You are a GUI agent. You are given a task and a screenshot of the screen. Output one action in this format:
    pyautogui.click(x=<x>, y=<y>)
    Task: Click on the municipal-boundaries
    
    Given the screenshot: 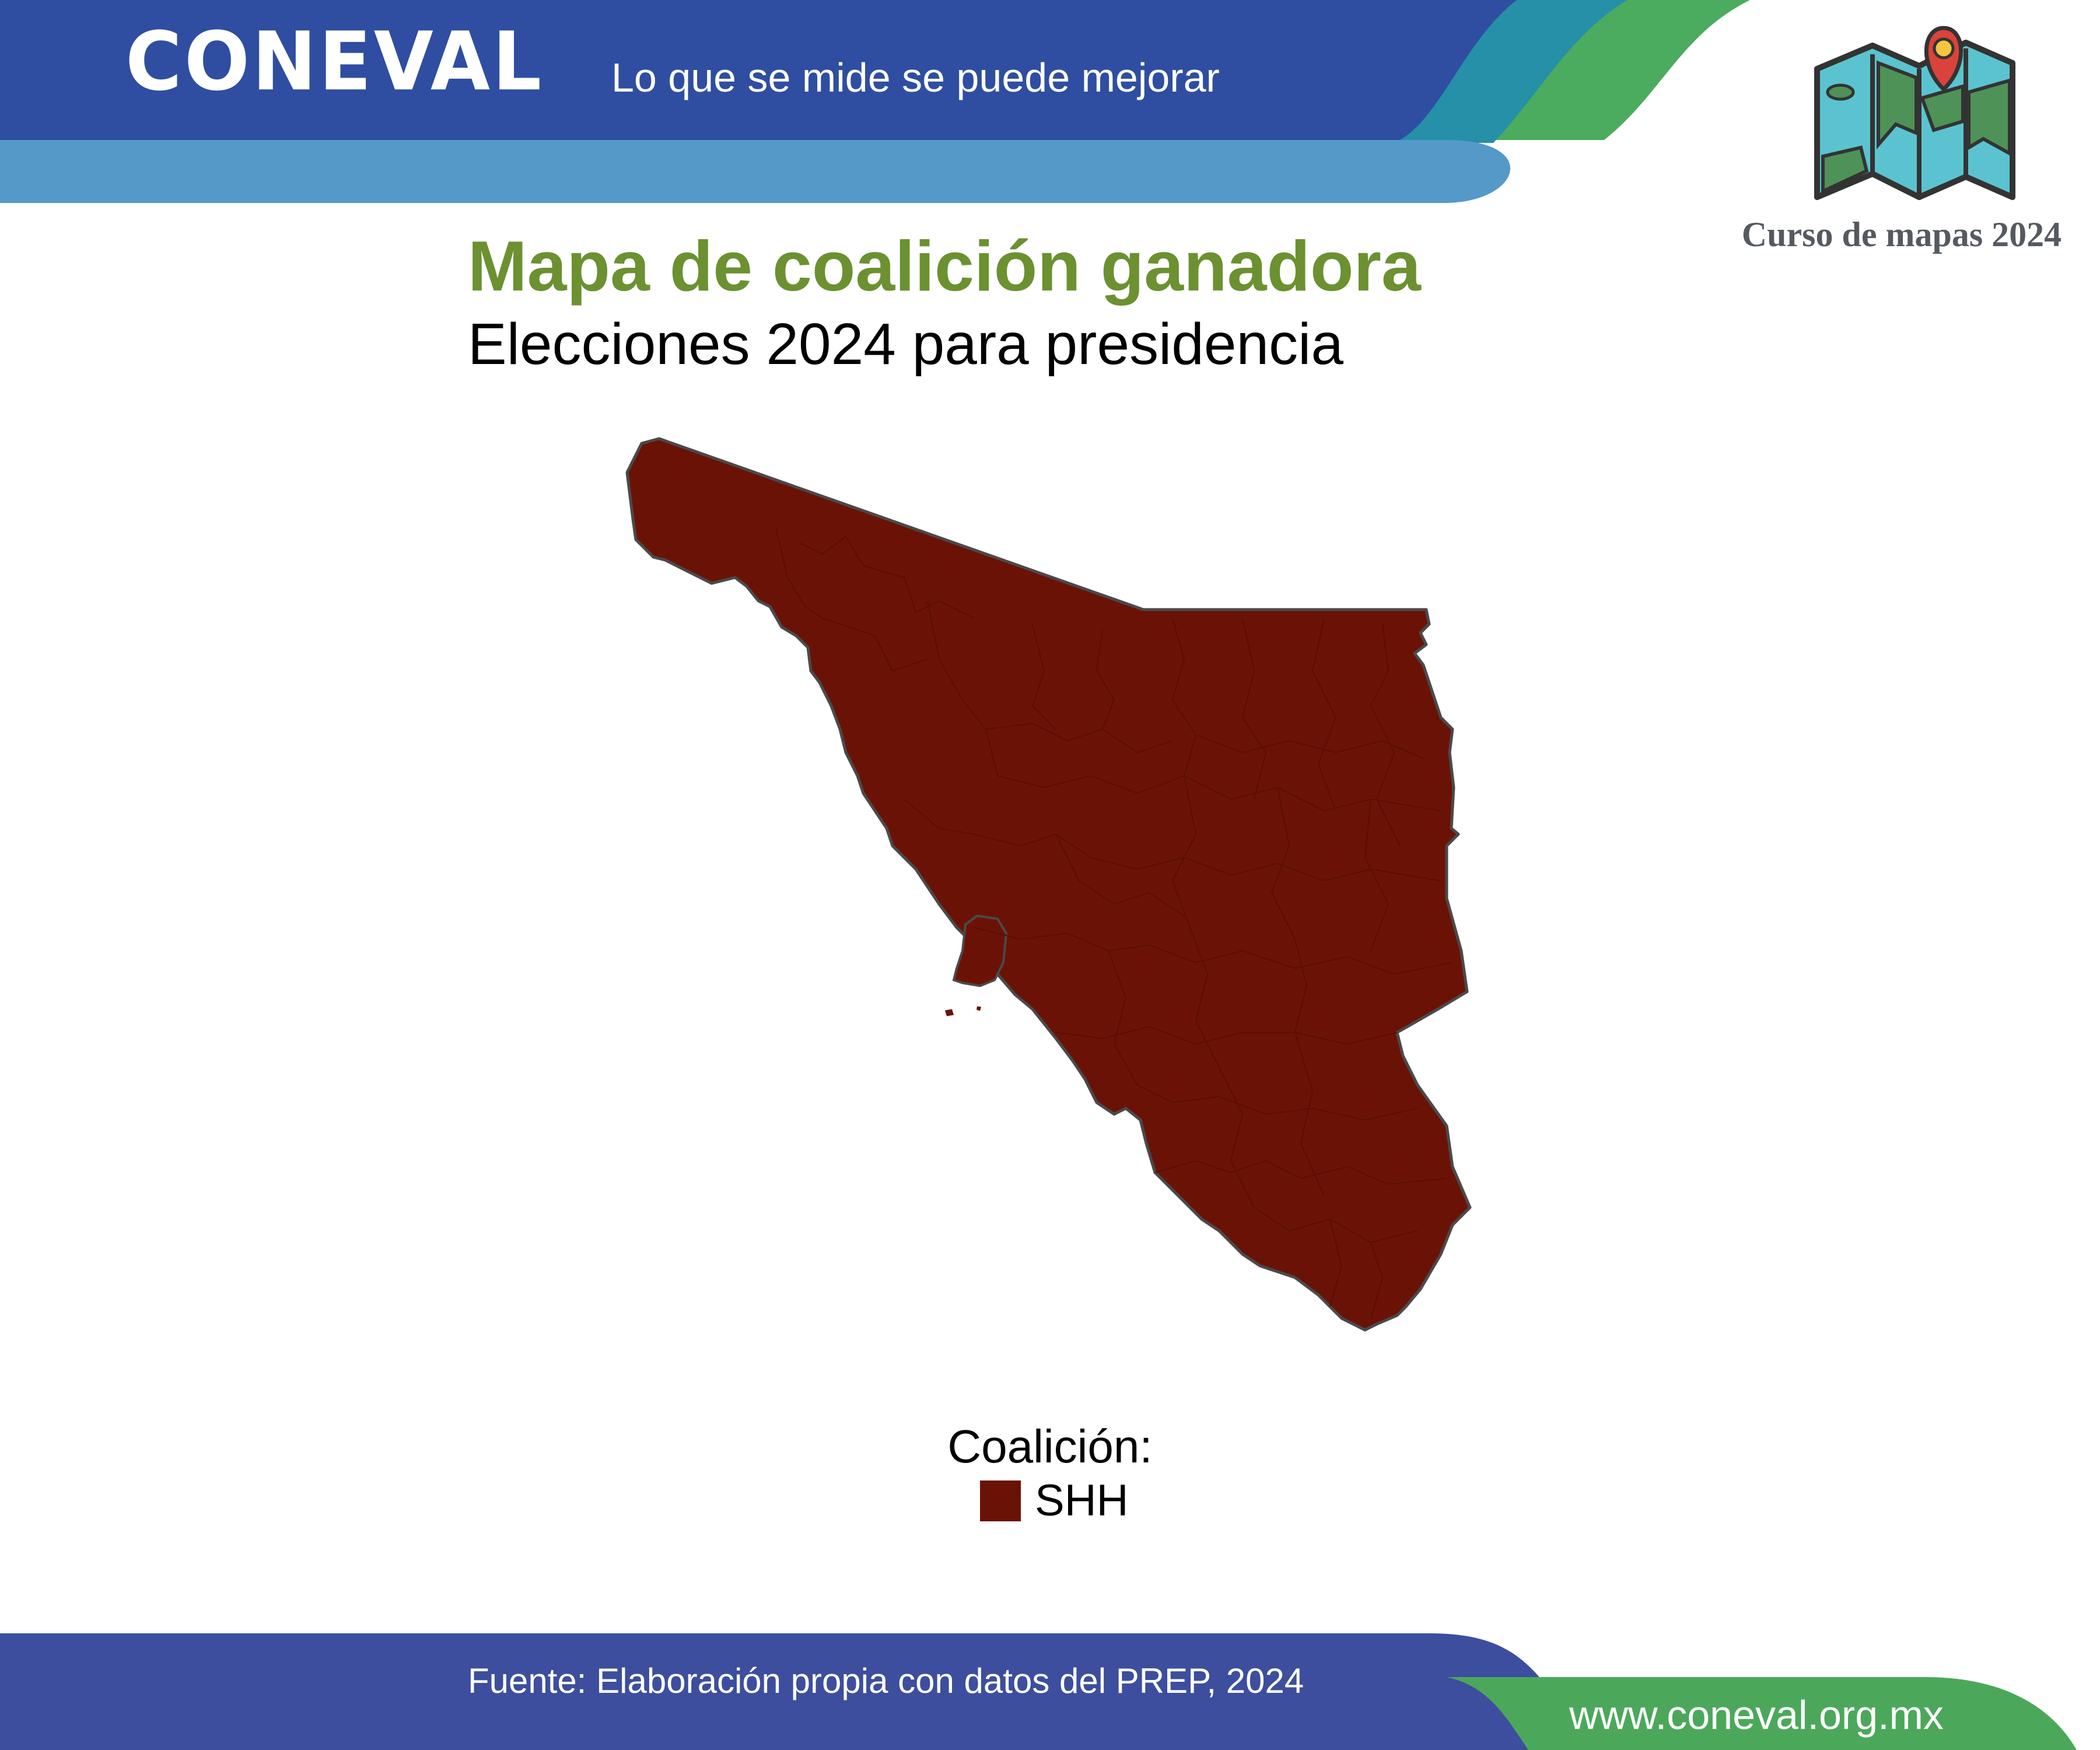 What is the action you would take?
    pyautogui.click(x=1114, y=923)
    